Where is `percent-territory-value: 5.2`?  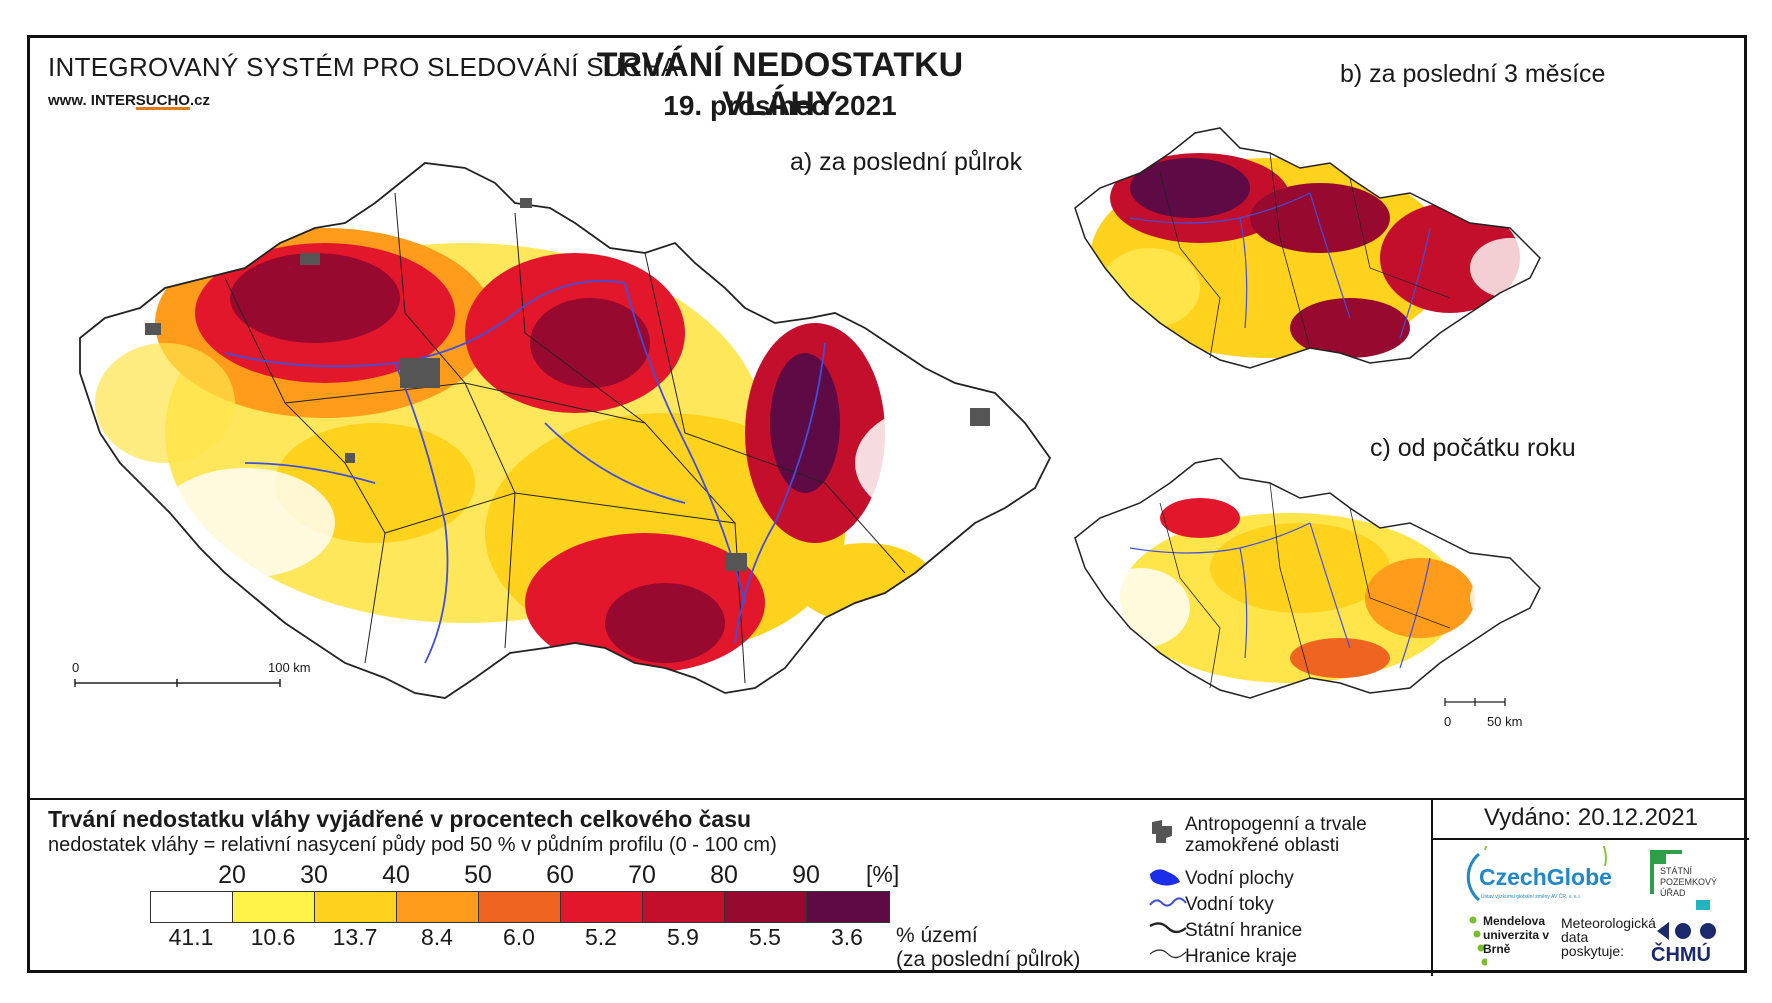 percent-territory-value: 5.2 is located at coordinates (601, 937).